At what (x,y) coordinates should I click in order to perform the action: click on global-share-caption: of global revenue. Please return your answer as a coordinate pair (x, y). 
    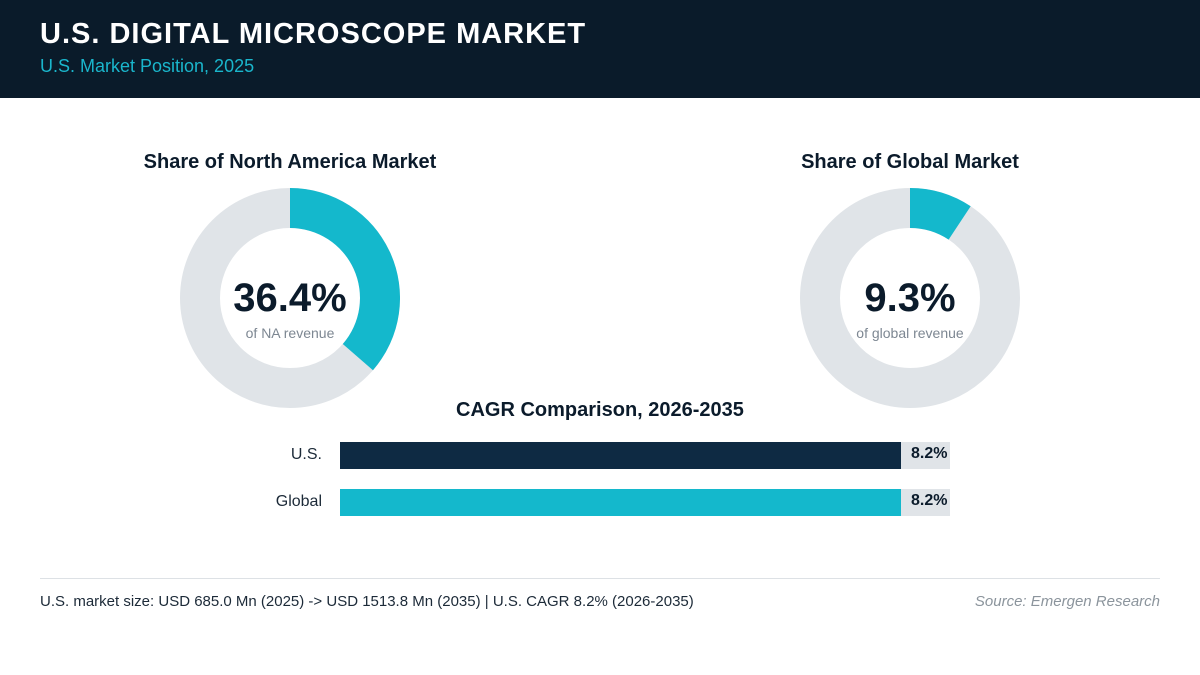
    Looking at the image, I should click on (910, 333).